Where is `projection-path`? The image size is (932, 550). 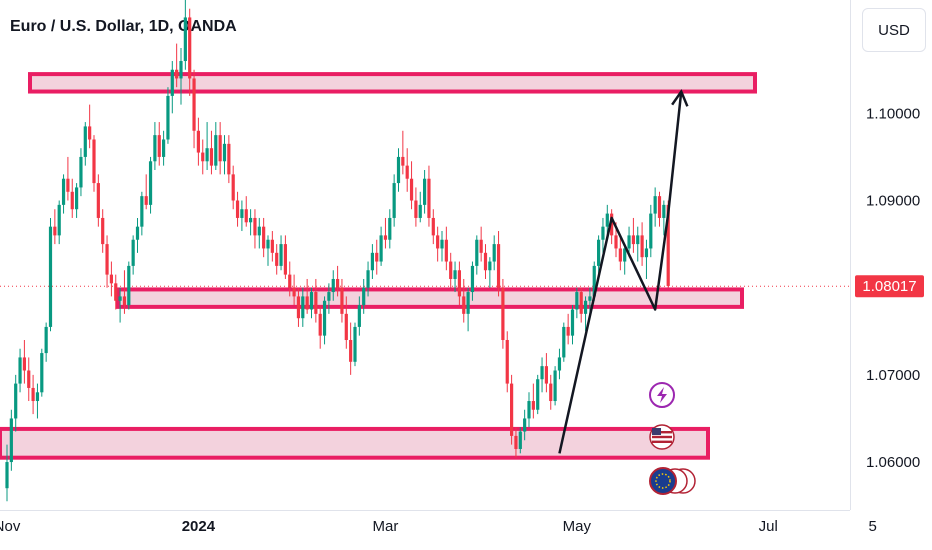
projection-path is located at coordinates (620, 272).